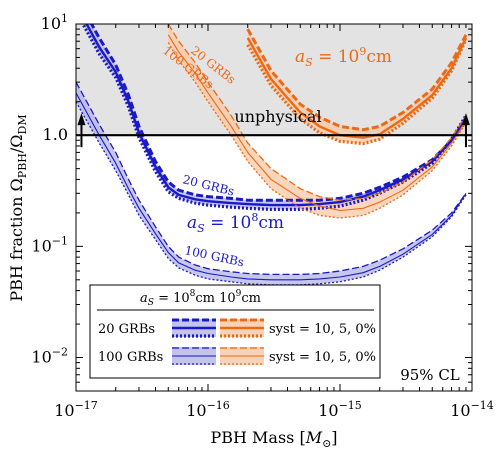 This screenshot has height=452, width=498. Describe the element at coordinates (340, 409) in the screenshot. I see `x-tick-label: 10−15` at that location.